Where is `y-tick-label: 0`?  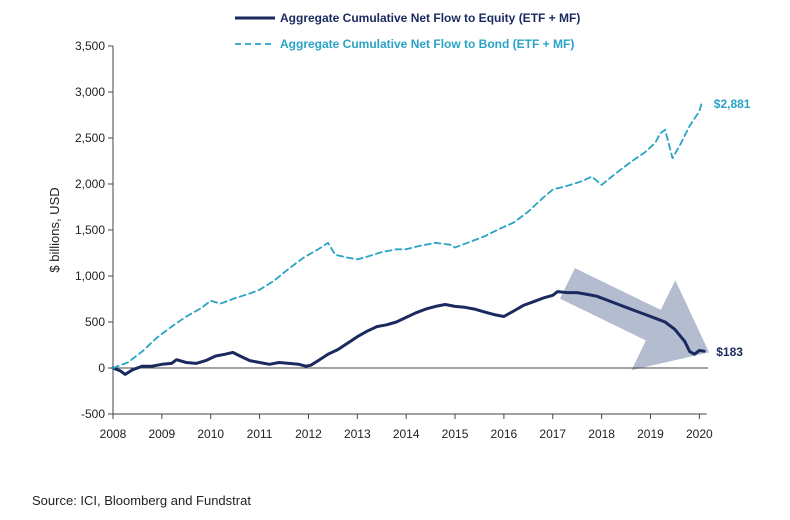 y-tick-label: 0 is located at coordinates (101, 368).